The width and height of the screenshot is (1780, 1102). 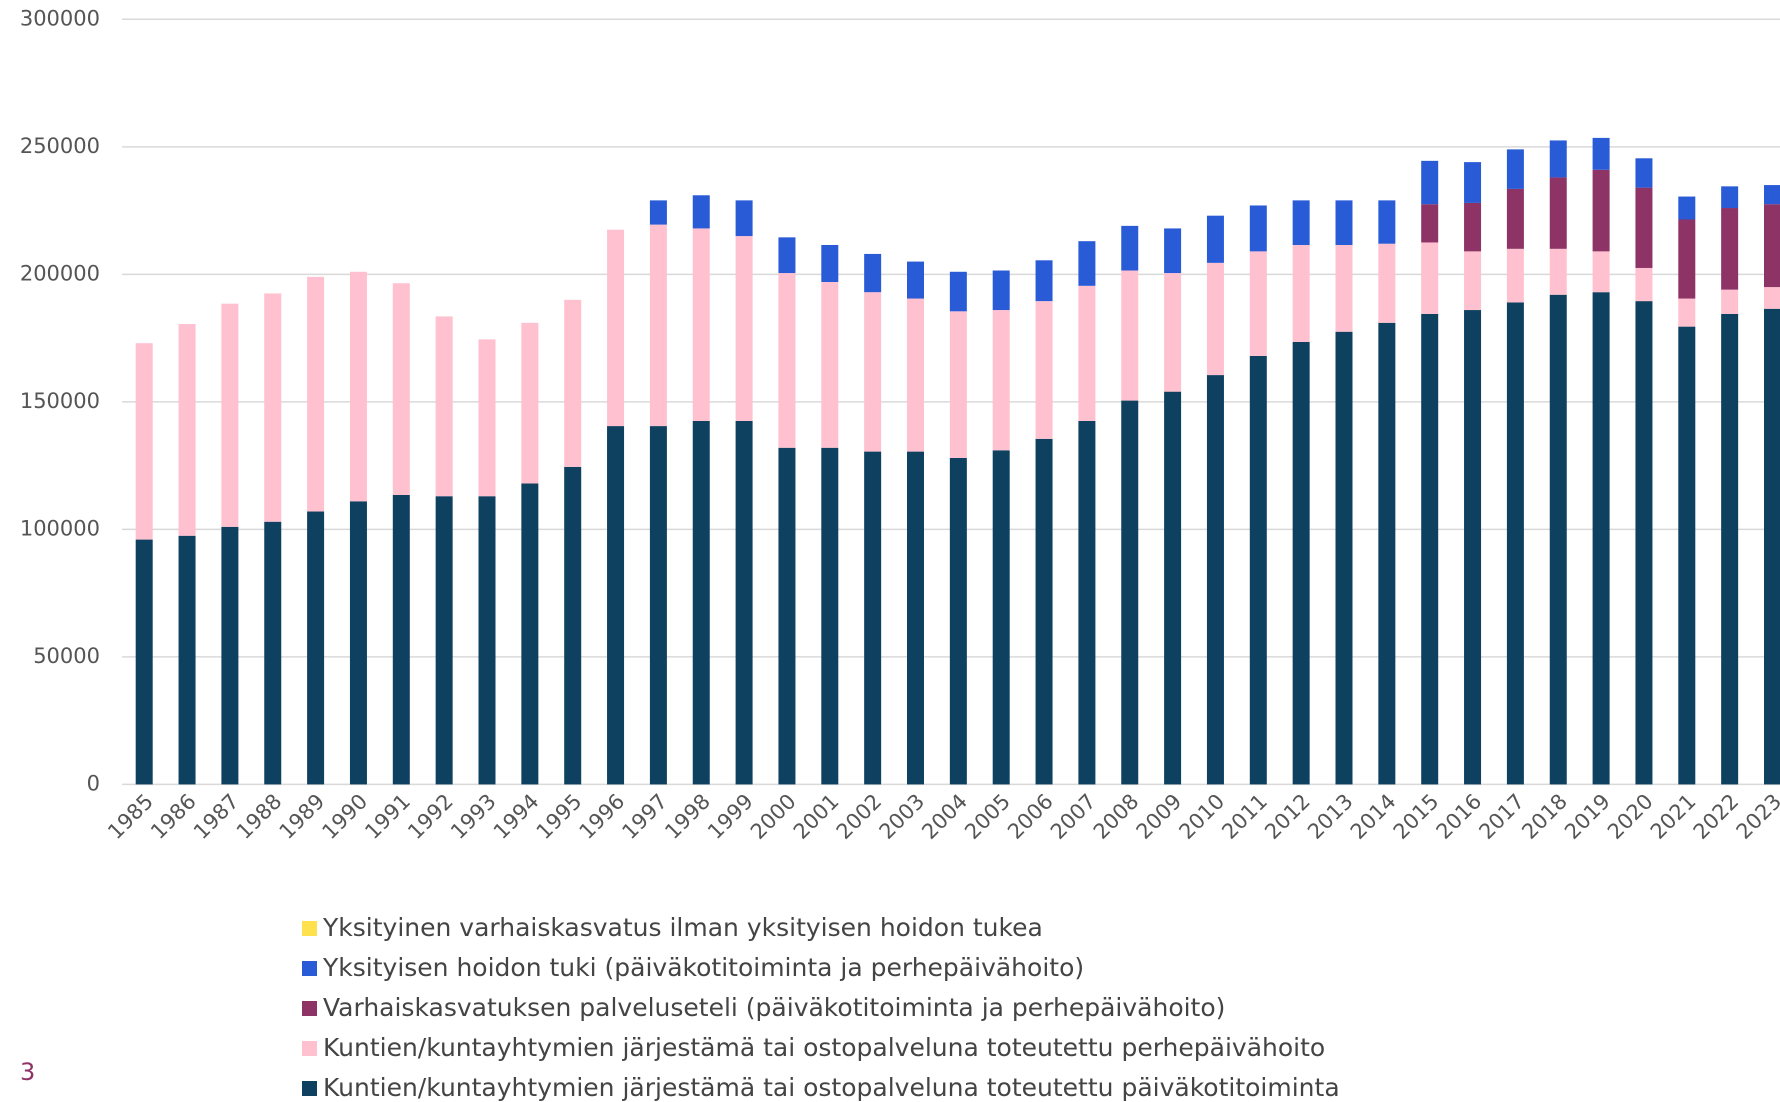 I want to click on y-tick-label: 300000, so click(x=60, y=18).